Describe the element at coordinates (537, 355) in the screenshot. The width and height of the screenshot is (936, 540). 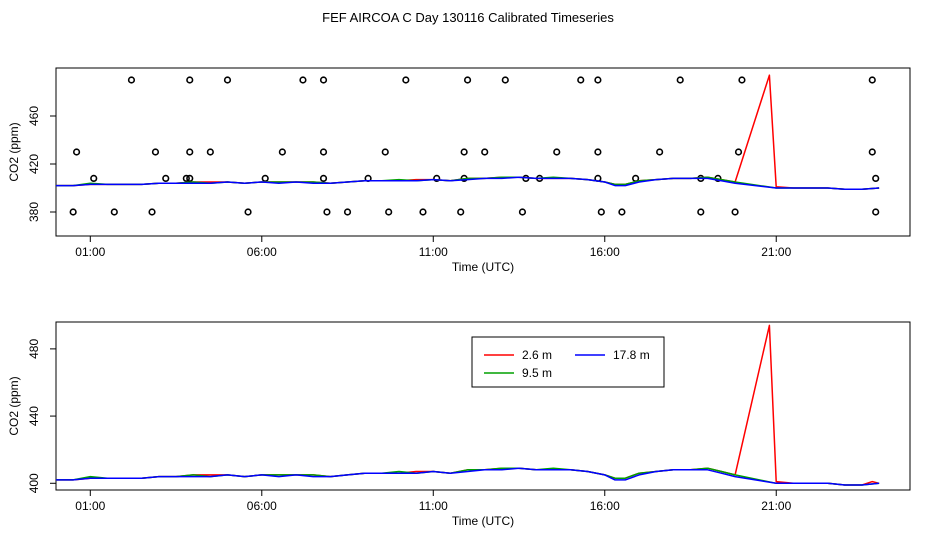
I see `legend-label: 2.6 m` at that location.